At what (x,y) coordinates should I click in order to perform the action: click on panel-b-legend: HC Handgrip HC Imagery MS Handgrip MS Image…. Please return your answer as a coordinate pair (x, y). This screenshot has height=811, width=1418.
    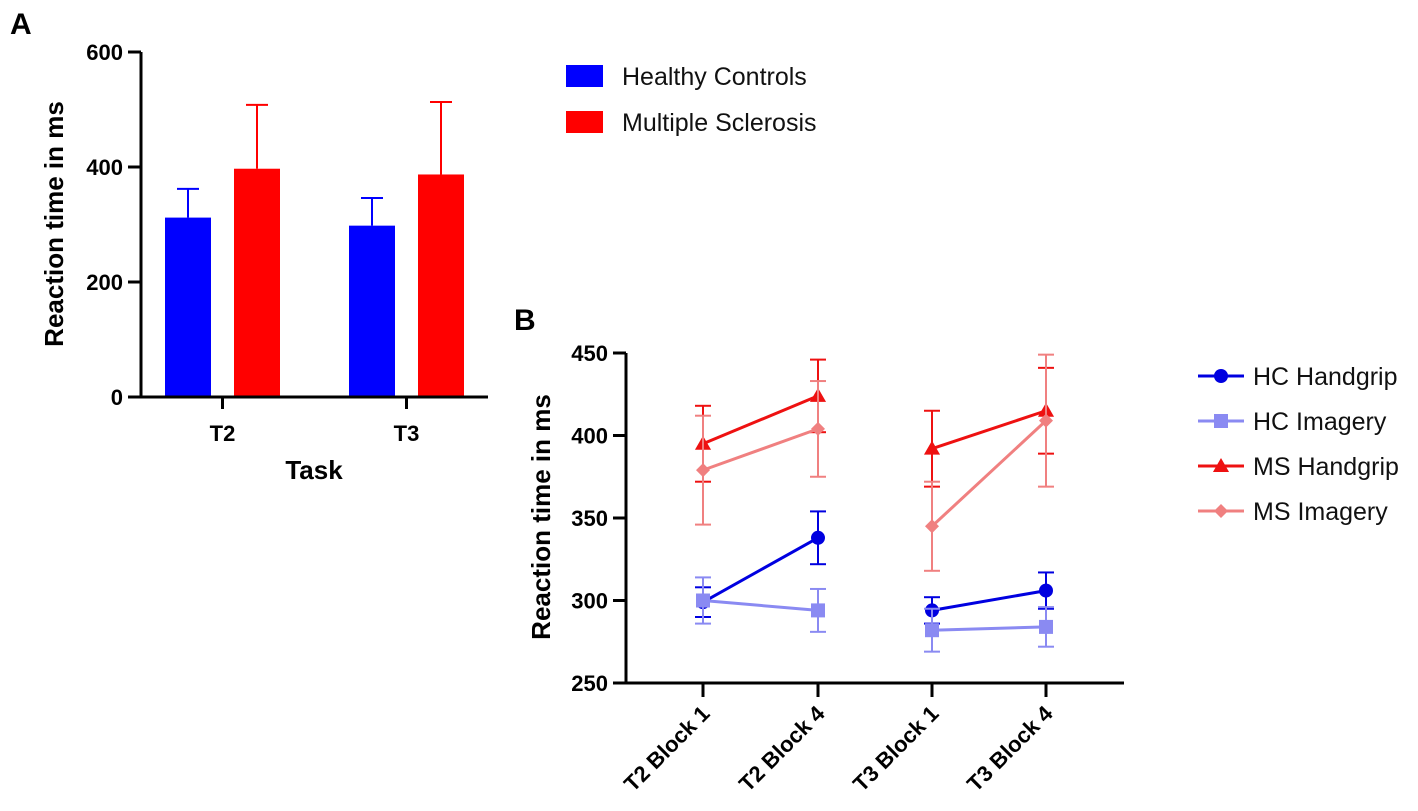
    Looking at the image, I should click on (1298, 444).